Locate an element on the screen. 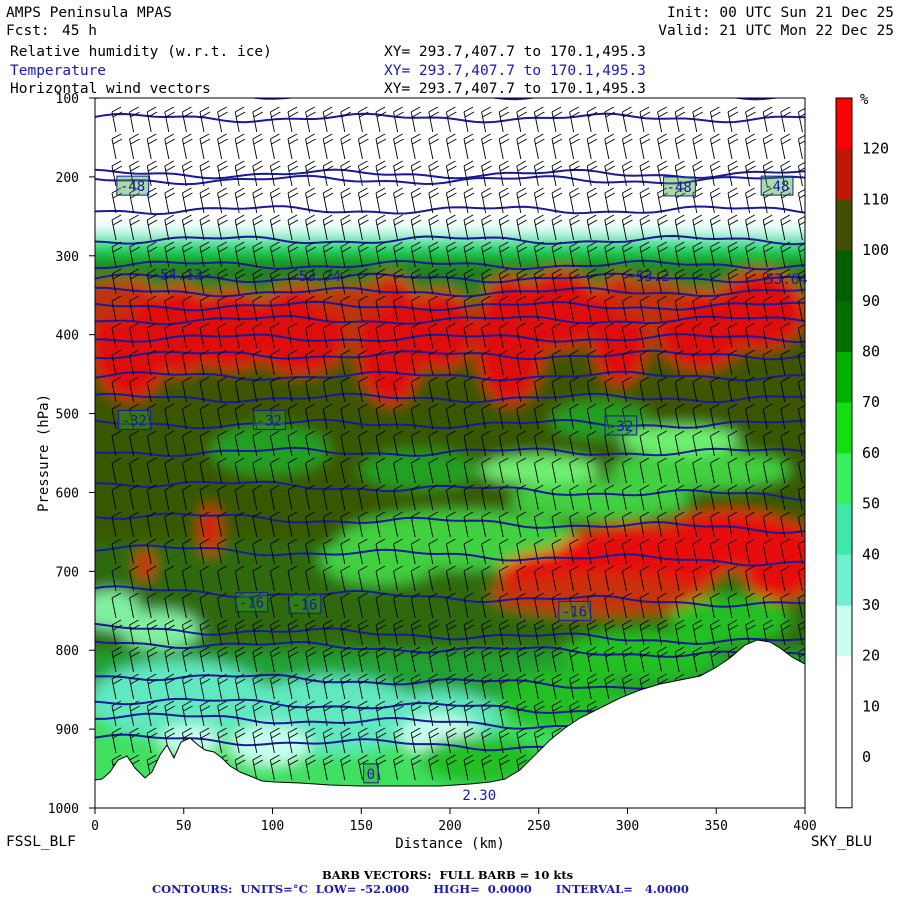 This screenshot has width=900, height=900. x-tick-label: 100 is located at coordinates (272, 826).